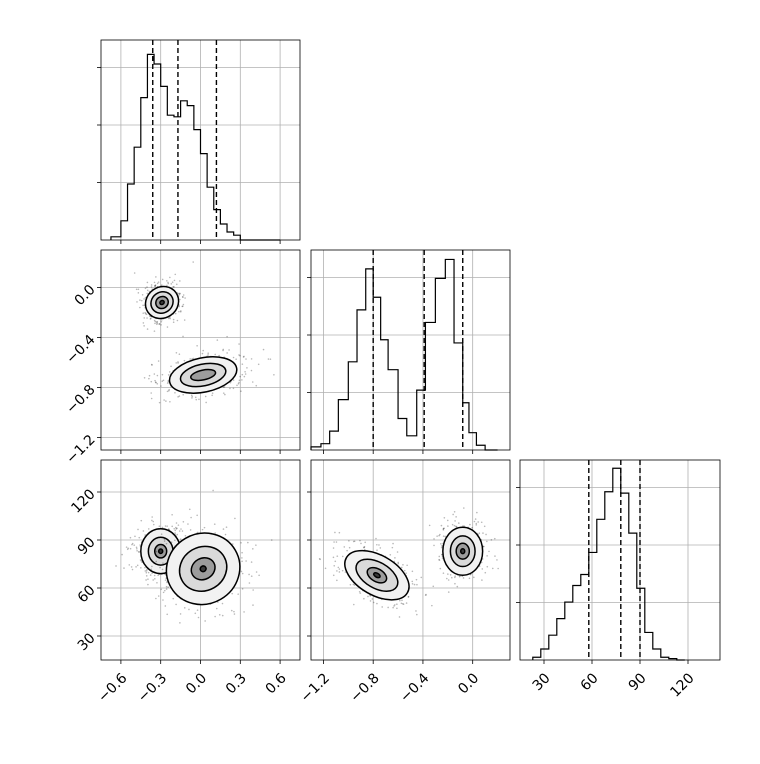 This screenshot has width=760, height=764. Describe the element at coordinates (204, 332) in the screenshot. I see `panel-content` at that location.